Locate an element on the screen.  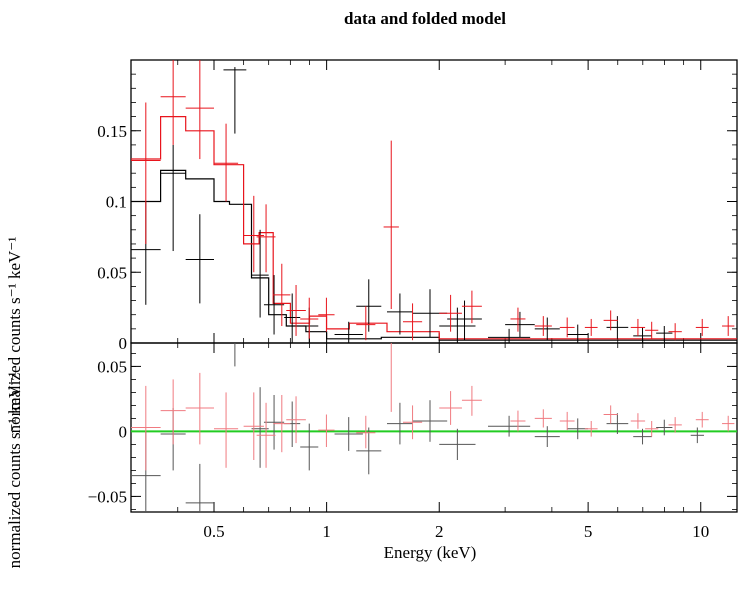
y-tick-label: 0.15 is located at coordinates (112, 131).